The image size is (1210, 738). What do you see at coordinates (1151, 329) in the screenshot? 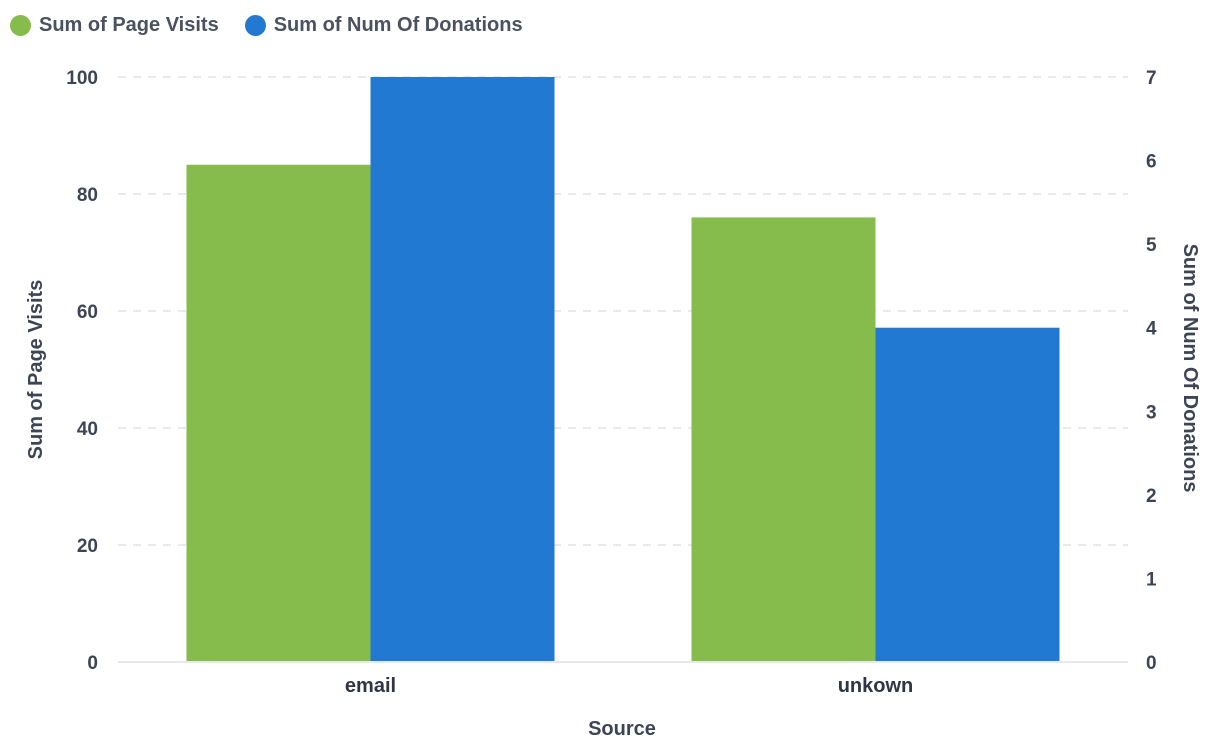
I see `right-tick-label-4: 4` at bounding box center [1151, 329].